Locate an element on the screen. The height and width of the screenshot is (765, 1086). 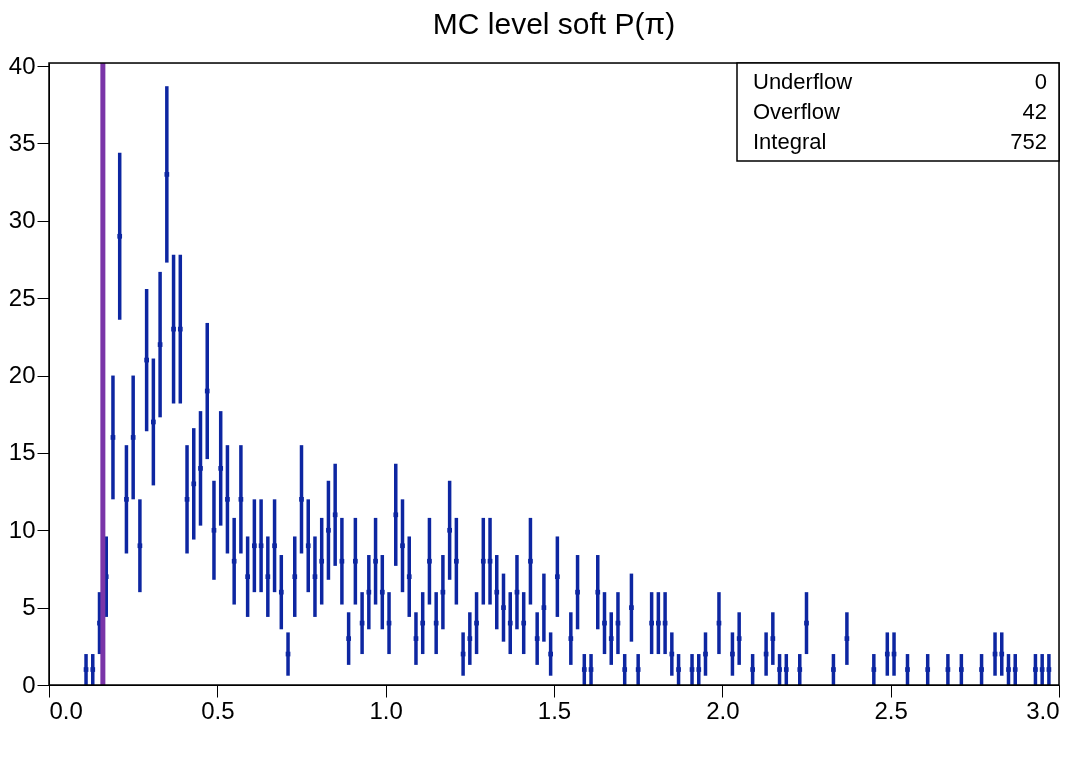
y-tick-label: 25 is located at coordinates (22, 297).